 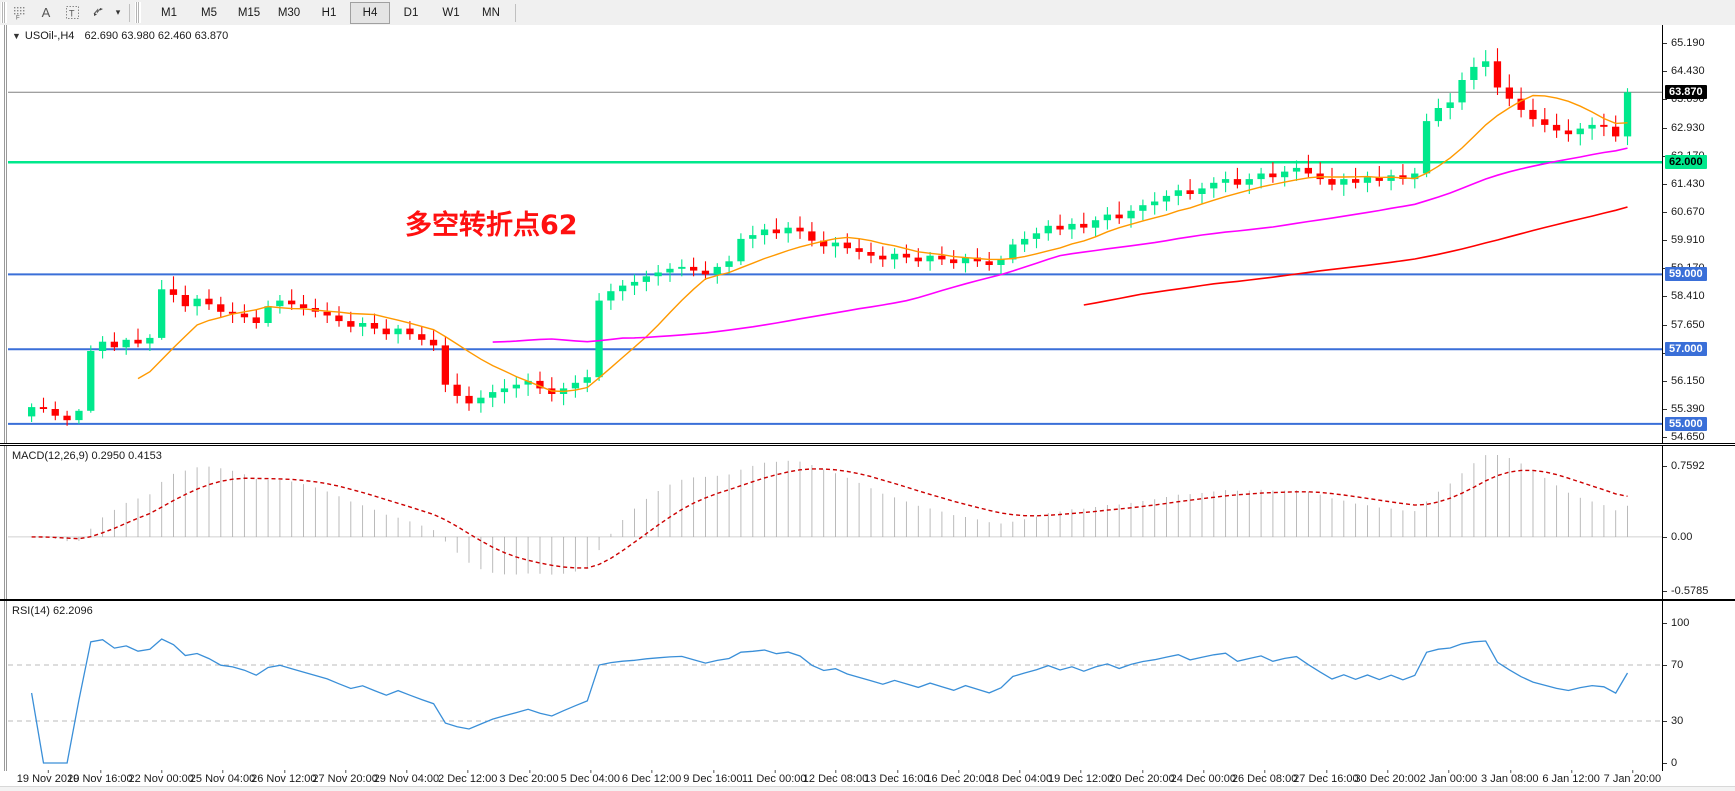 I want to click on symbol-text: USOil-,H4, so click(x=49, y=36).